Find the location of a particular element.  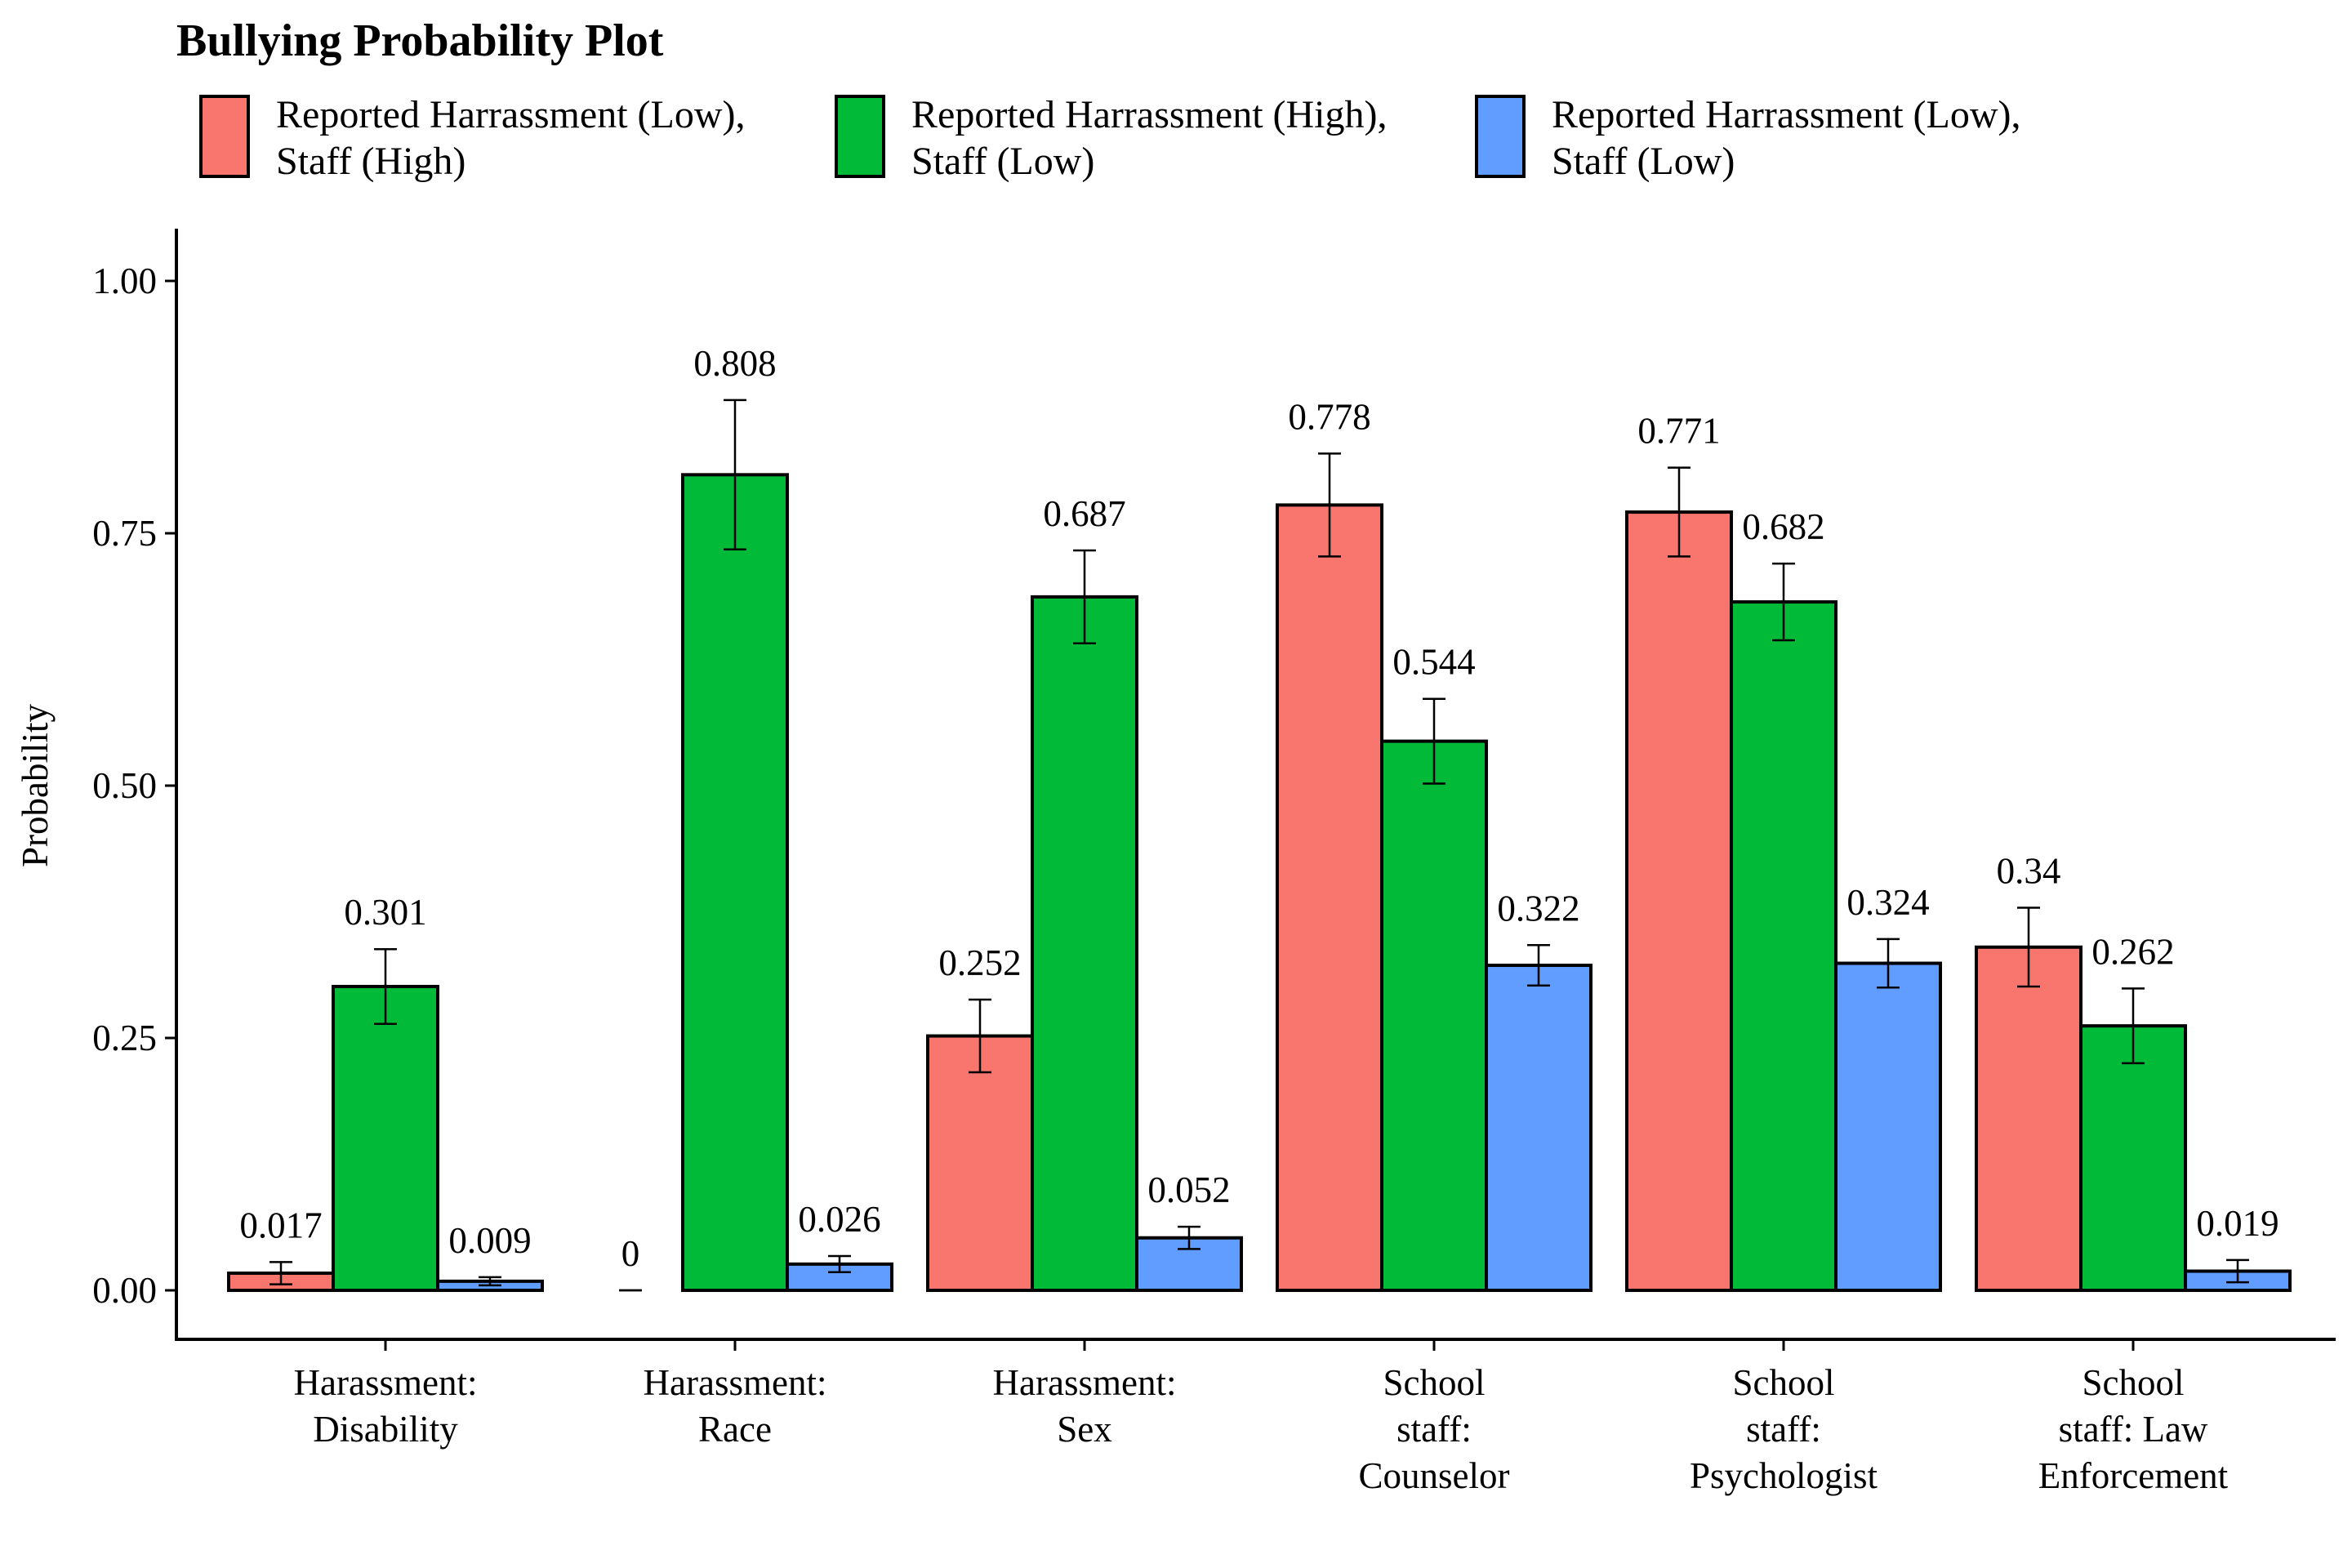

x-tick-label: School staff: Psychologist is located at coordinates (1784, 1429).